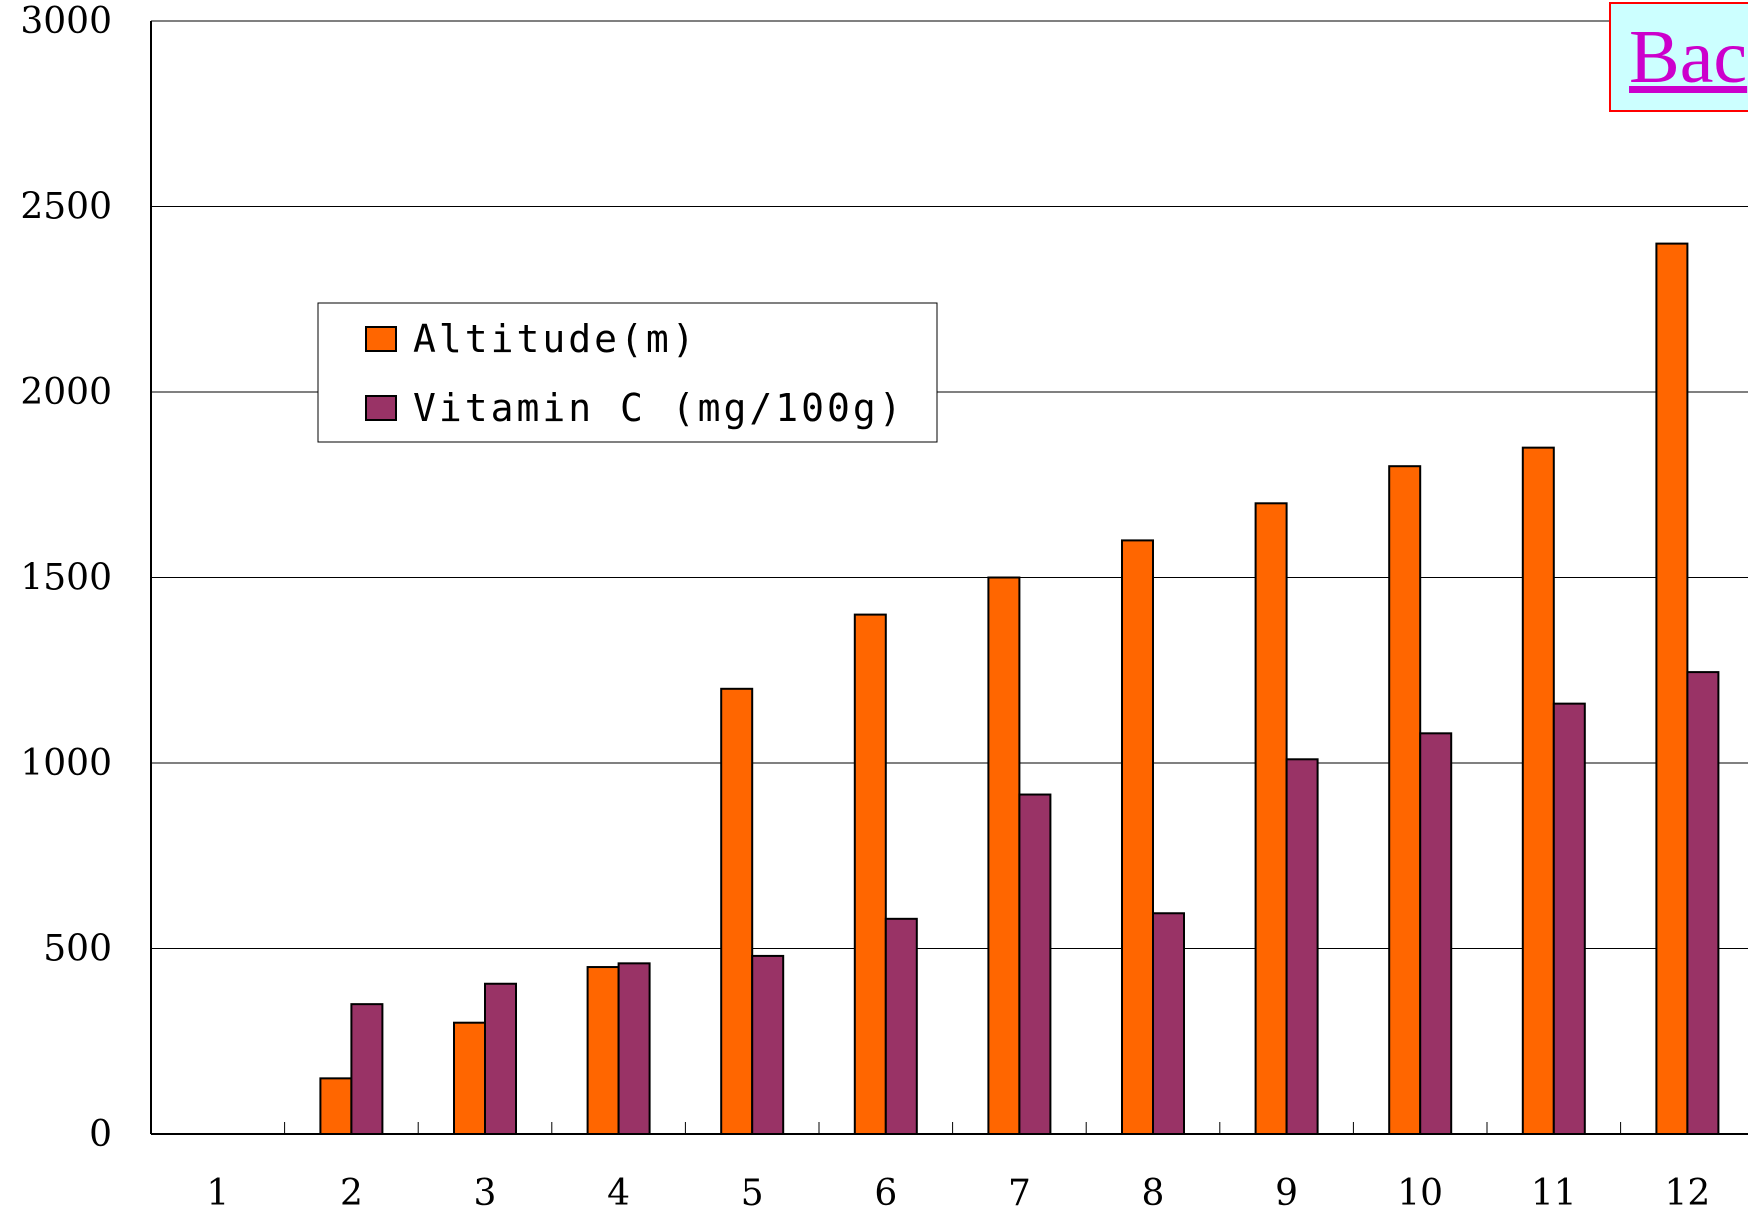  What do you see at coordinates (1153, 1193) in the screenshot?
I see `x-tick-label: 8` at bounding box center [1153, 1193].